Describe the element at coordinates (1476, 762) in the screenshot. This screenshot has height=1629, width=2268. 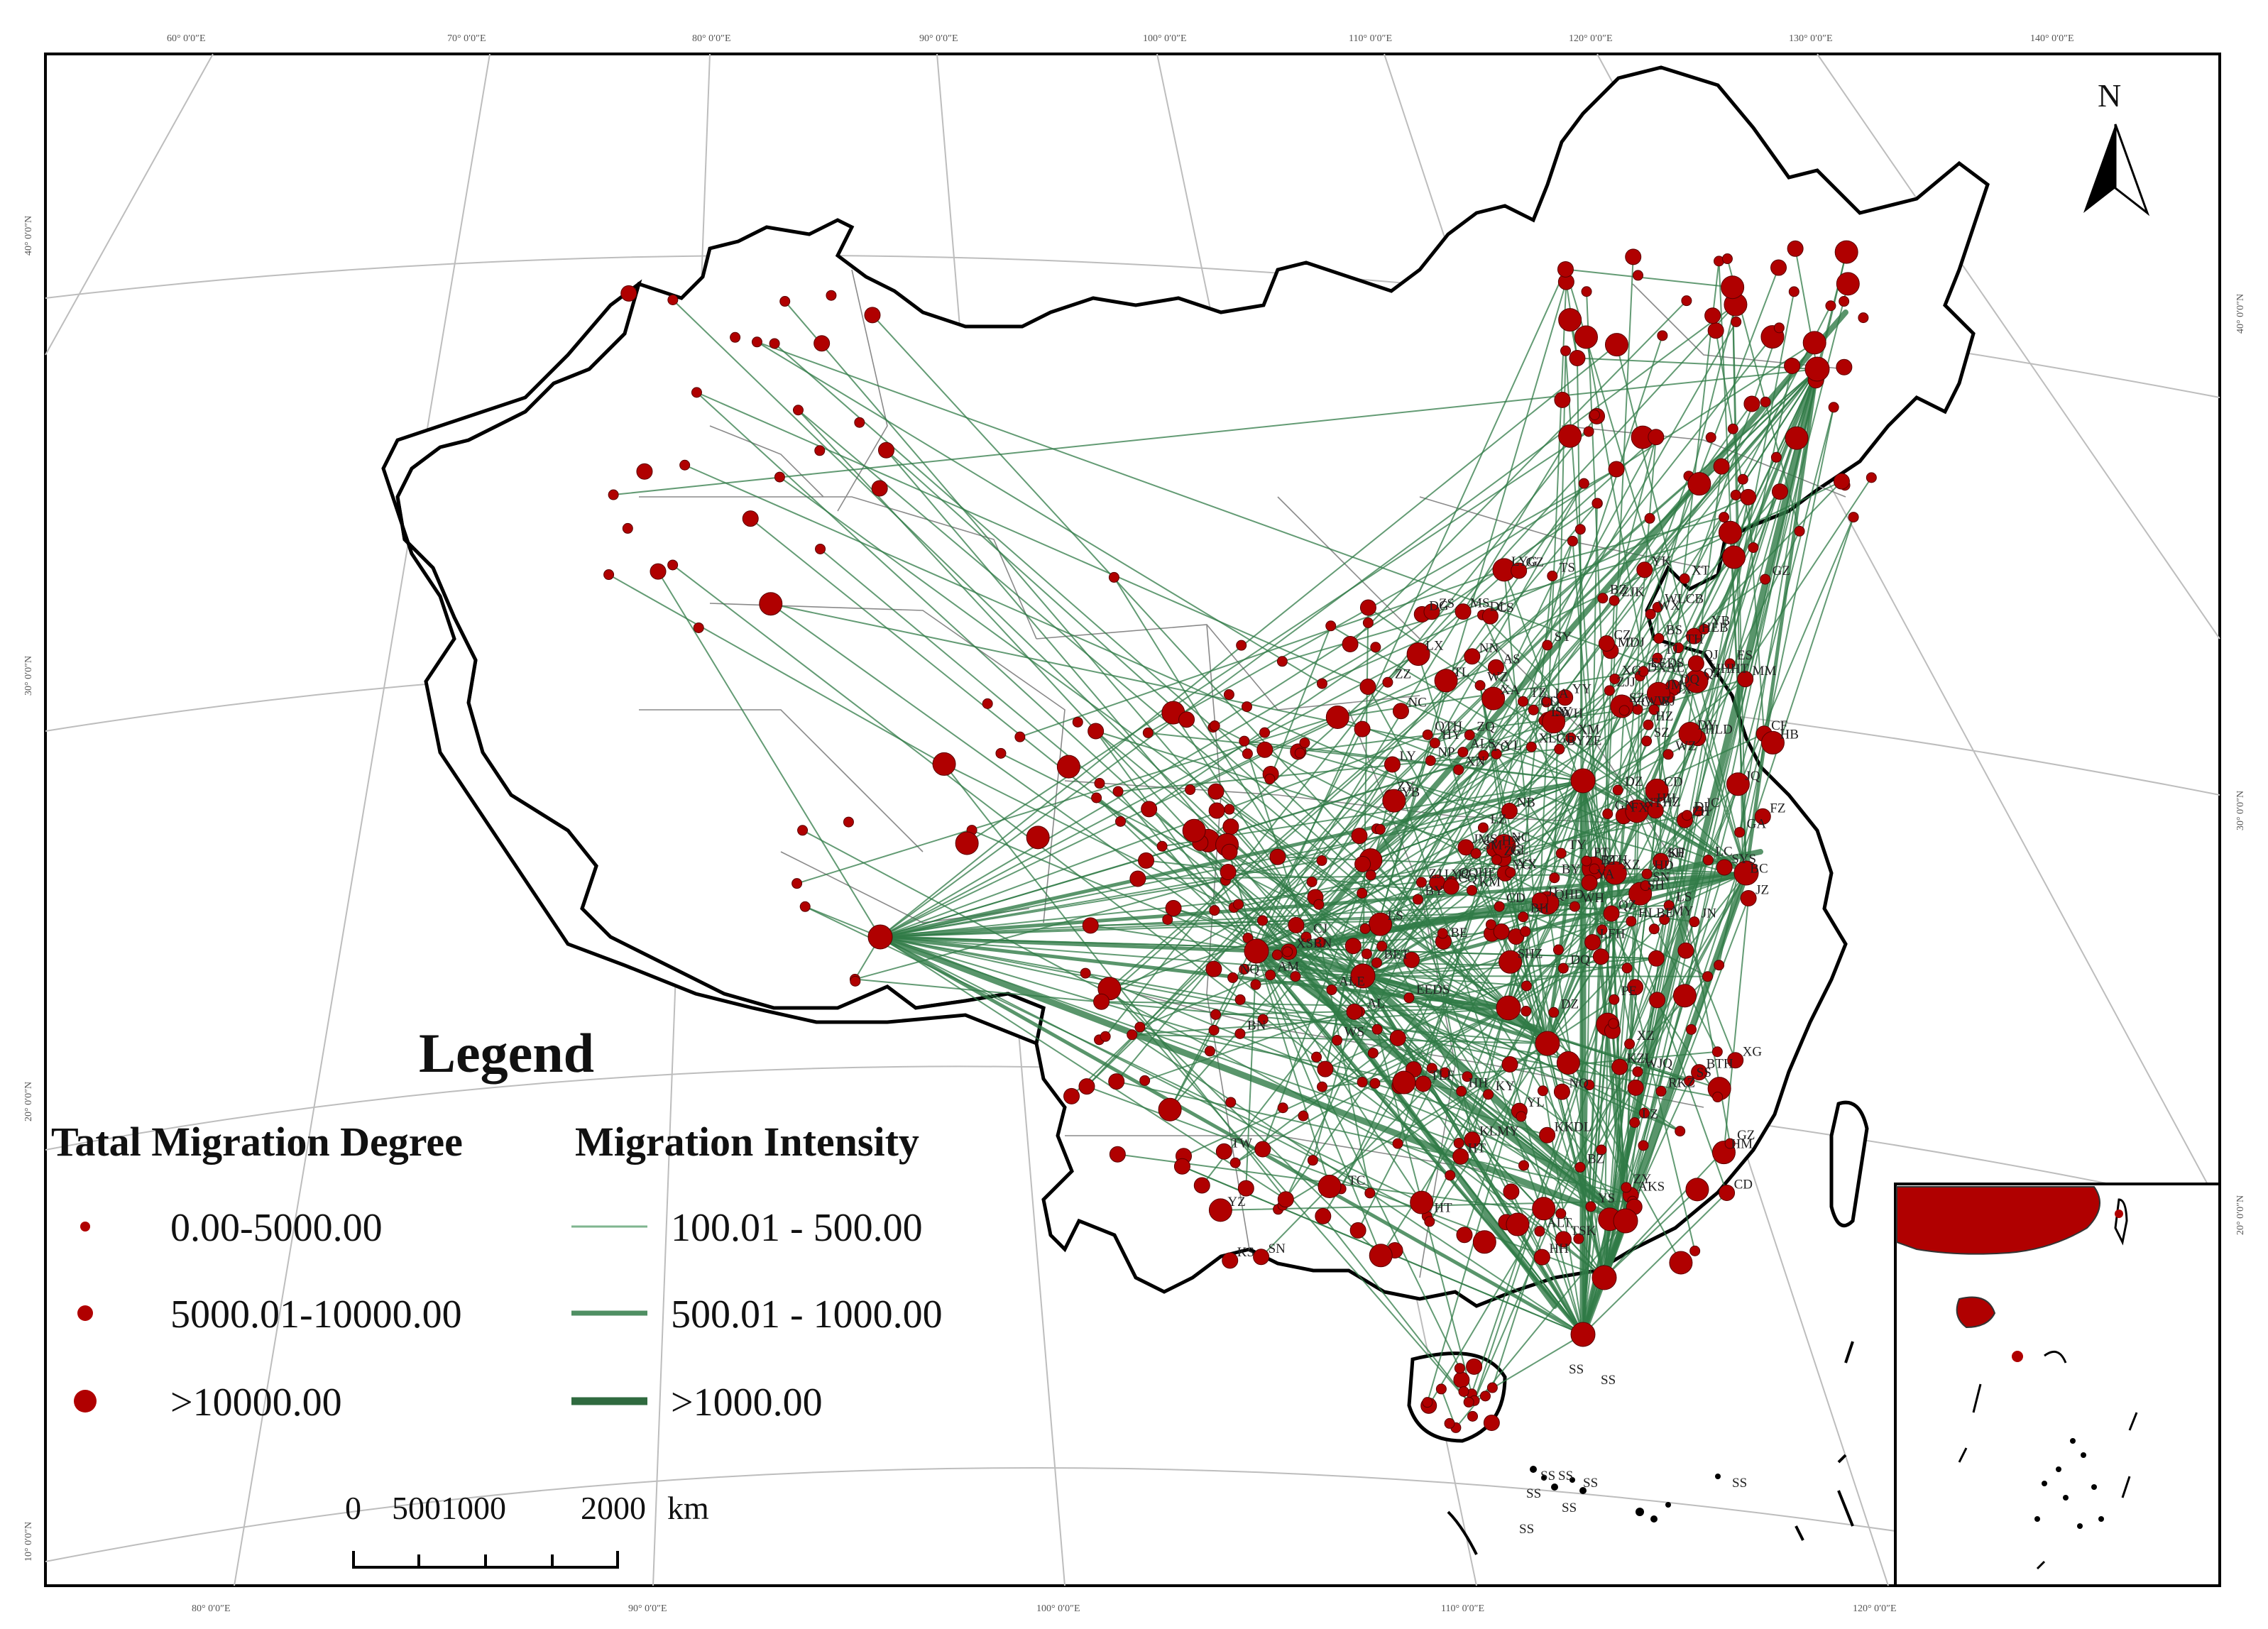
I see `city-label: XN` at that location.